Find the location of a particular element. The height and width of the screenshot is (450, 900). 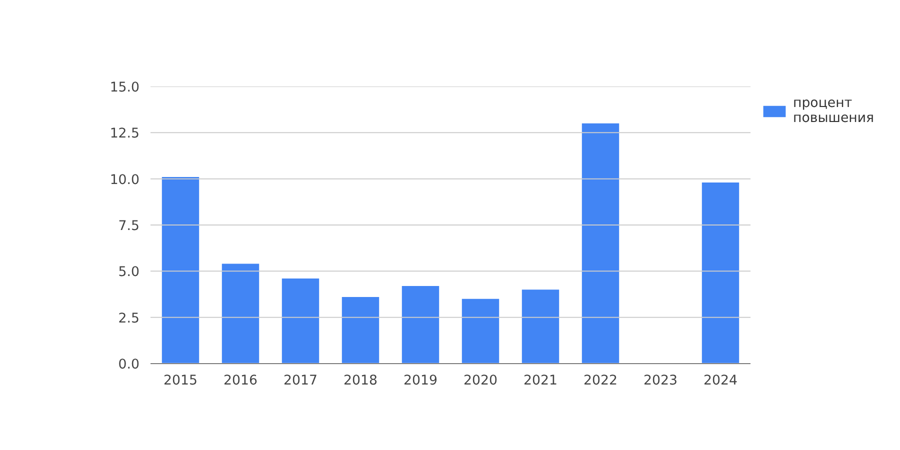

y-tick-label: 2.5 is located at coordinates (129, 318).